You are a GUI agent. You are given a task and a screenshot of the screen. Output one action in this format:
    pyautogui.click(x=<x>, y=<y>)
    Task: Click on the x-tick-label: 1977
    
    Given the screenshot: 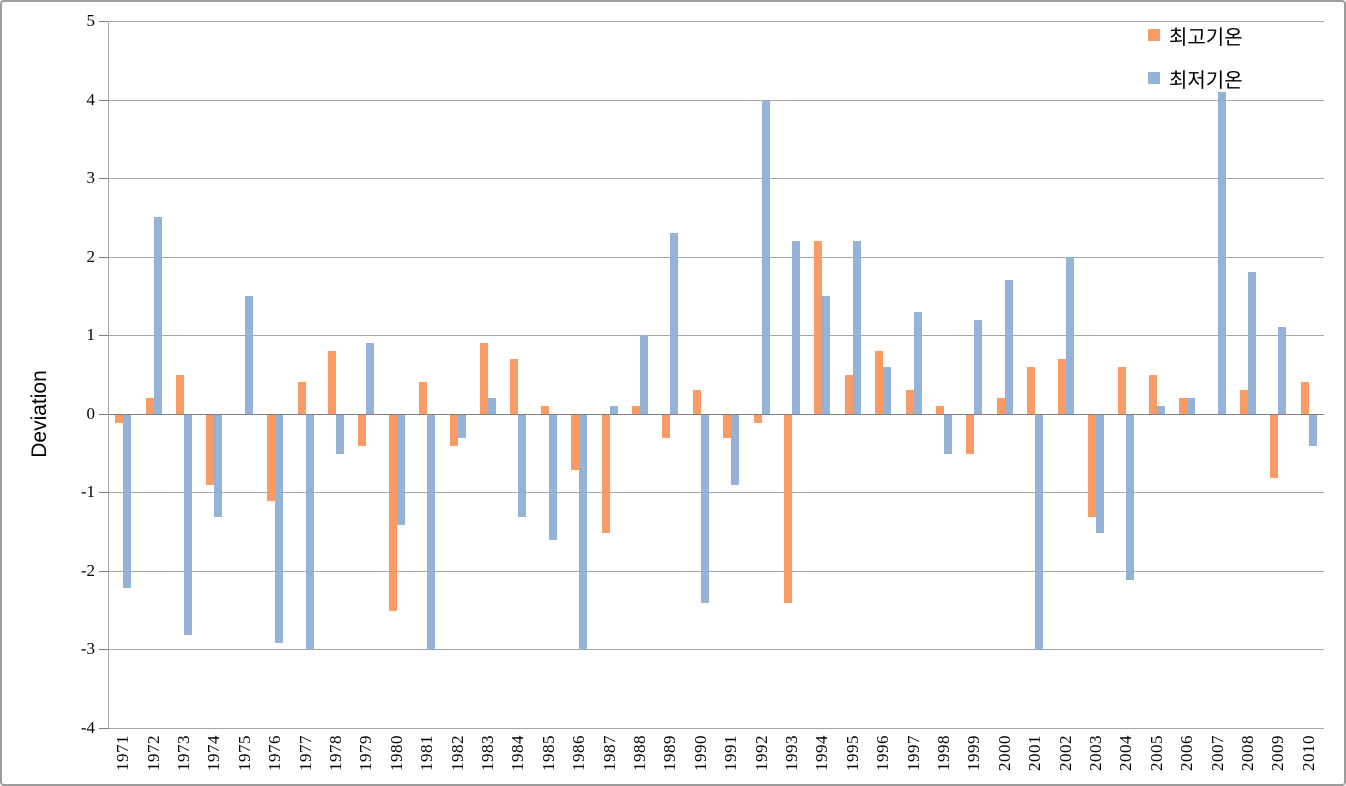 What is the action you would take?
    pyautogui.click(x=305, y=753)
    